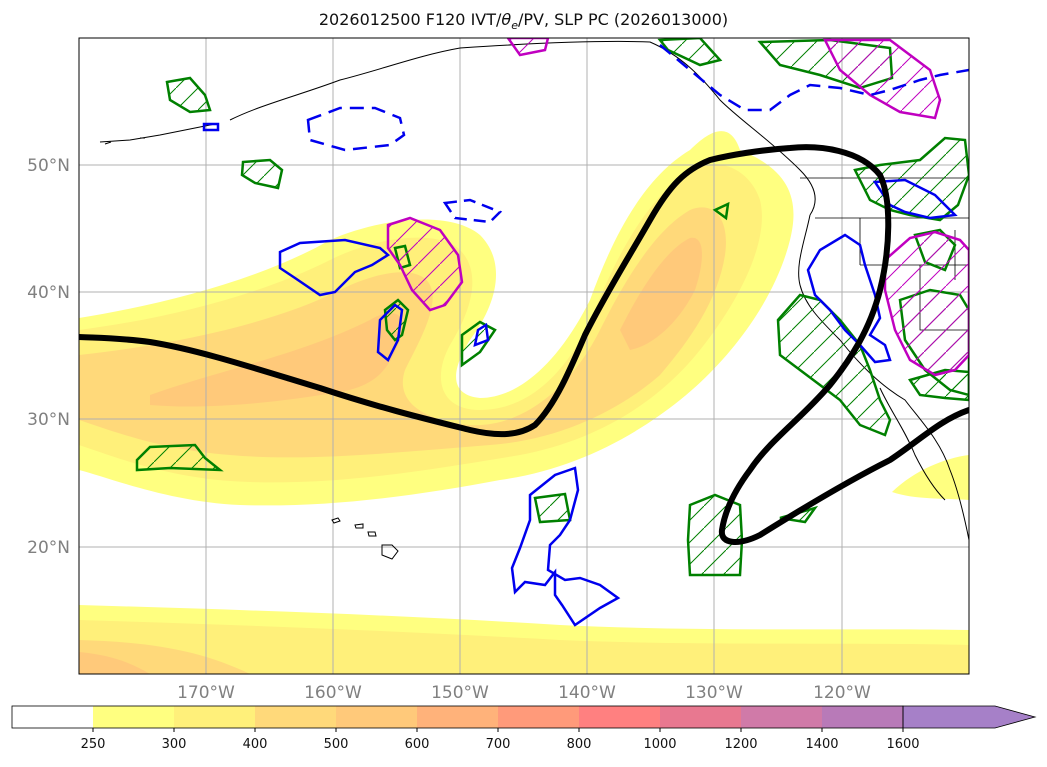 This screenshot has width=1047, height=767. Describe the element at coordinates (48, 548) in the screenshot. I see `lat-label-20: 20°N` at that location.